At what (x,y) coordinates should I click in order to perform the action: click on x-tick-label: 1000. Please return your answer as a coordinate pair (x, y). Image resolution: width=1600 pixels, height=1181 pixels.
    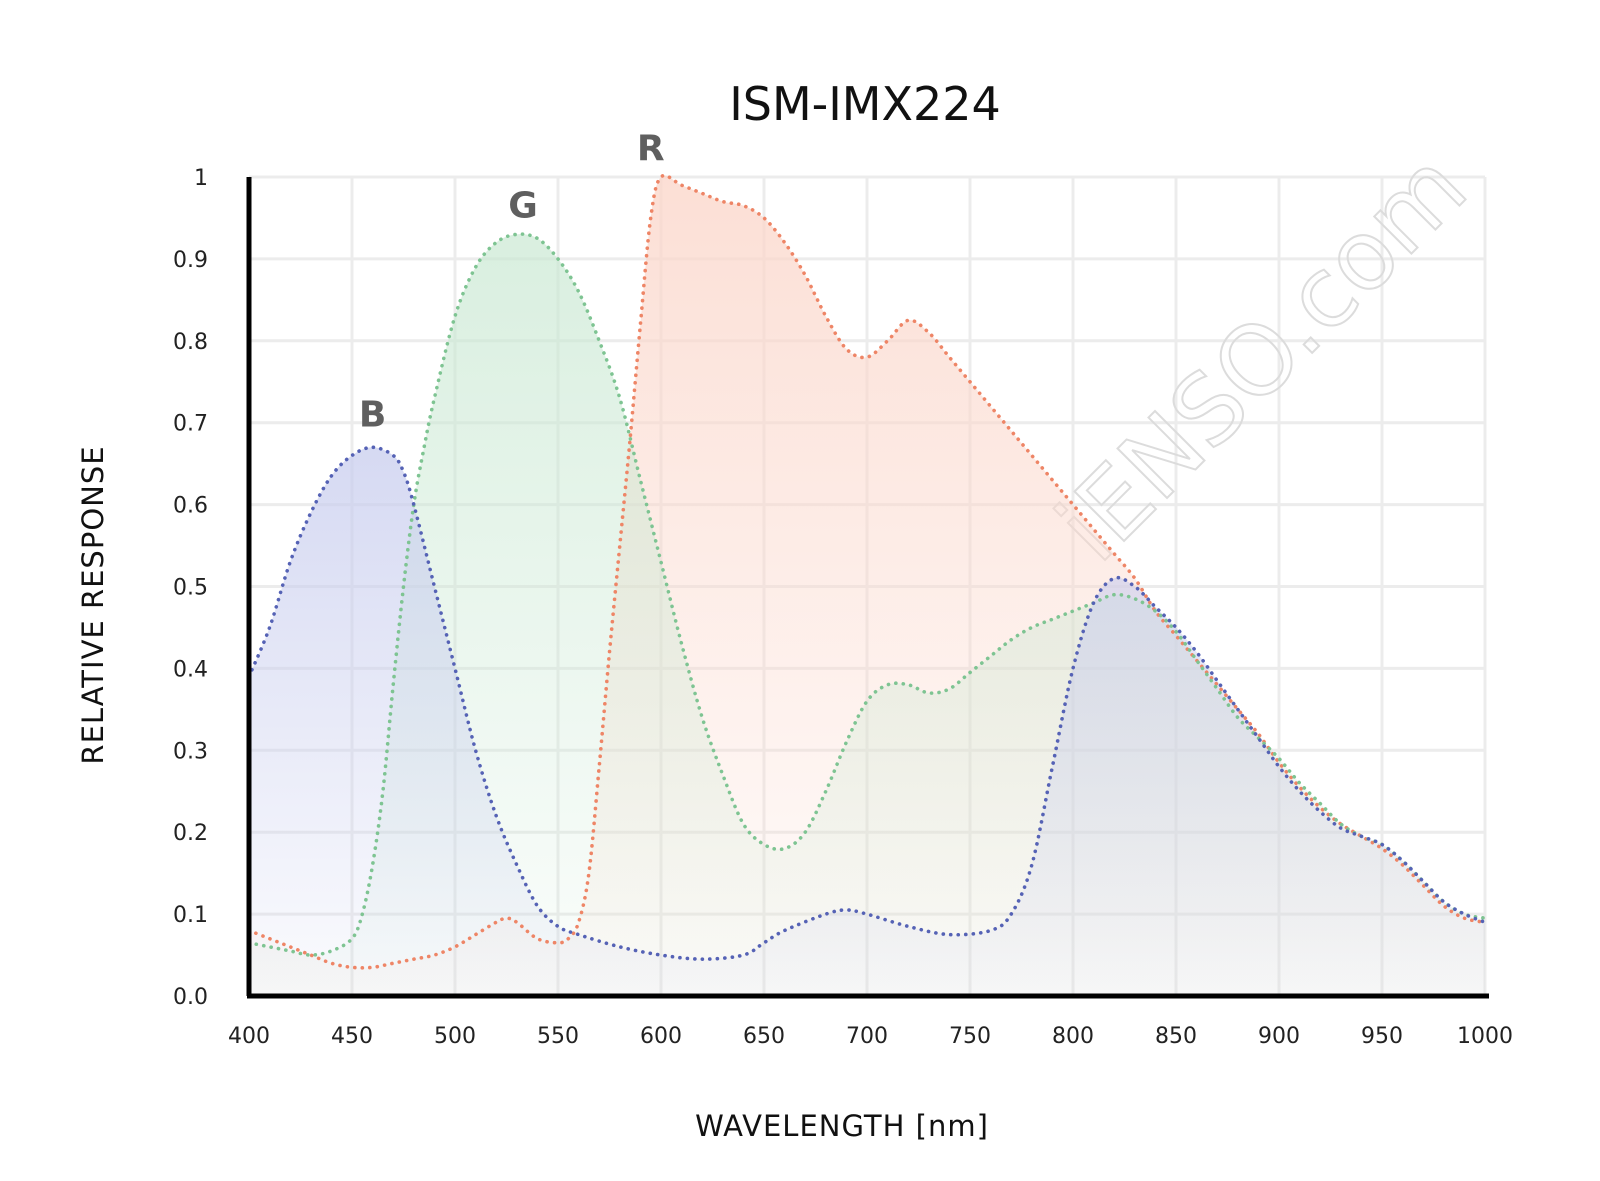
    Looking at the image, I should click on (1485, 1036).